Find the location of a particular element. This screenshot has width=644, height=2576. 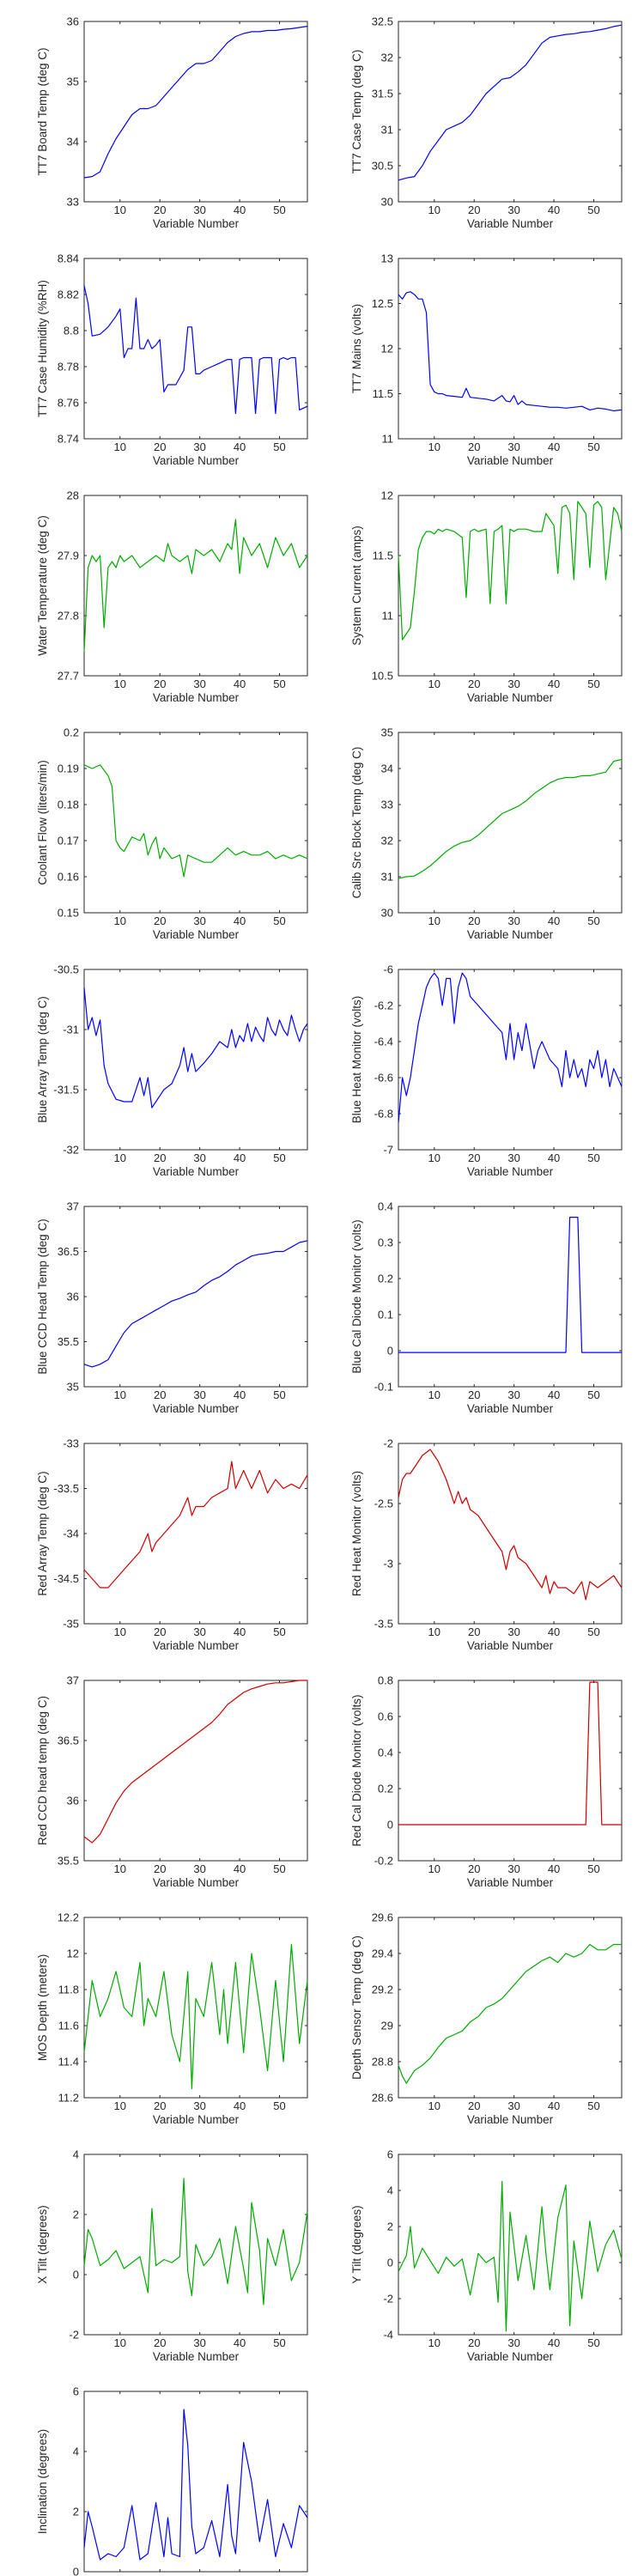

y-axis-label: Coolant Flow (liters/min) is located at coordinates (42, 823).